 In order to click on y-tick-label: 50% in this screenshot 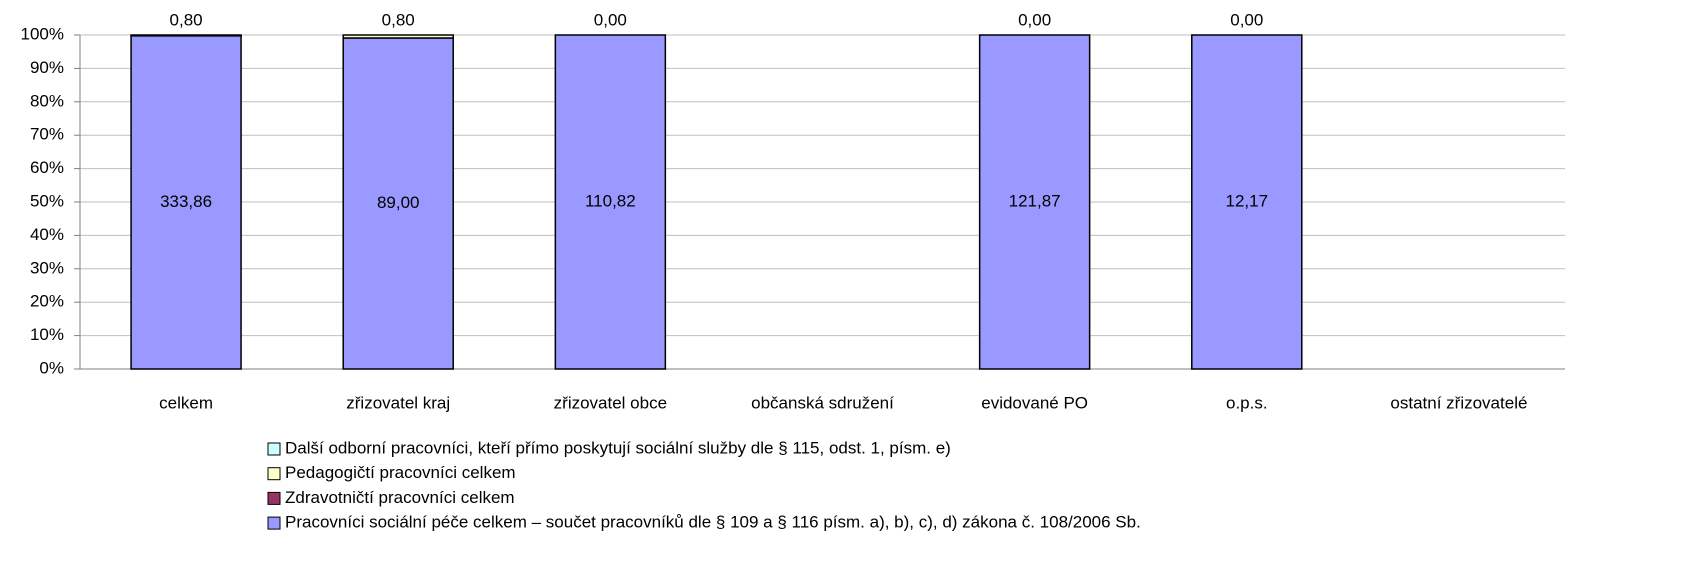, I will do `click(47, 200)`.